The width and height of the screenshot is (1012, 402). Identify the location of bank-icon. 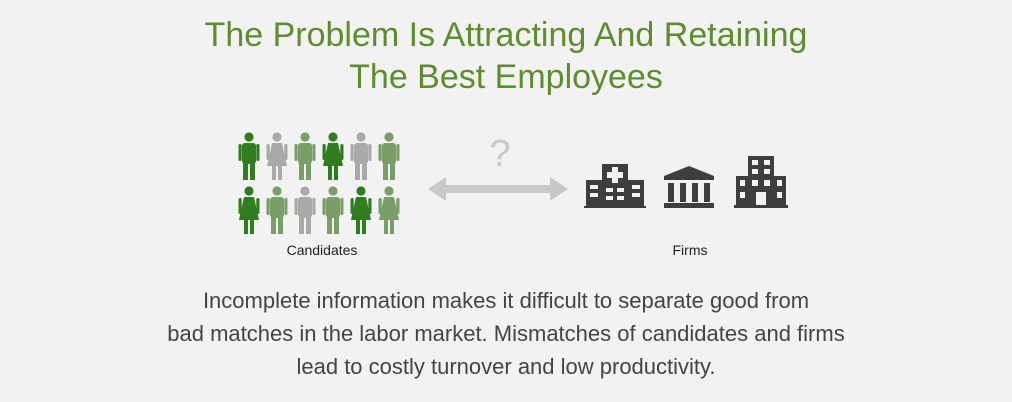
(689, 187).